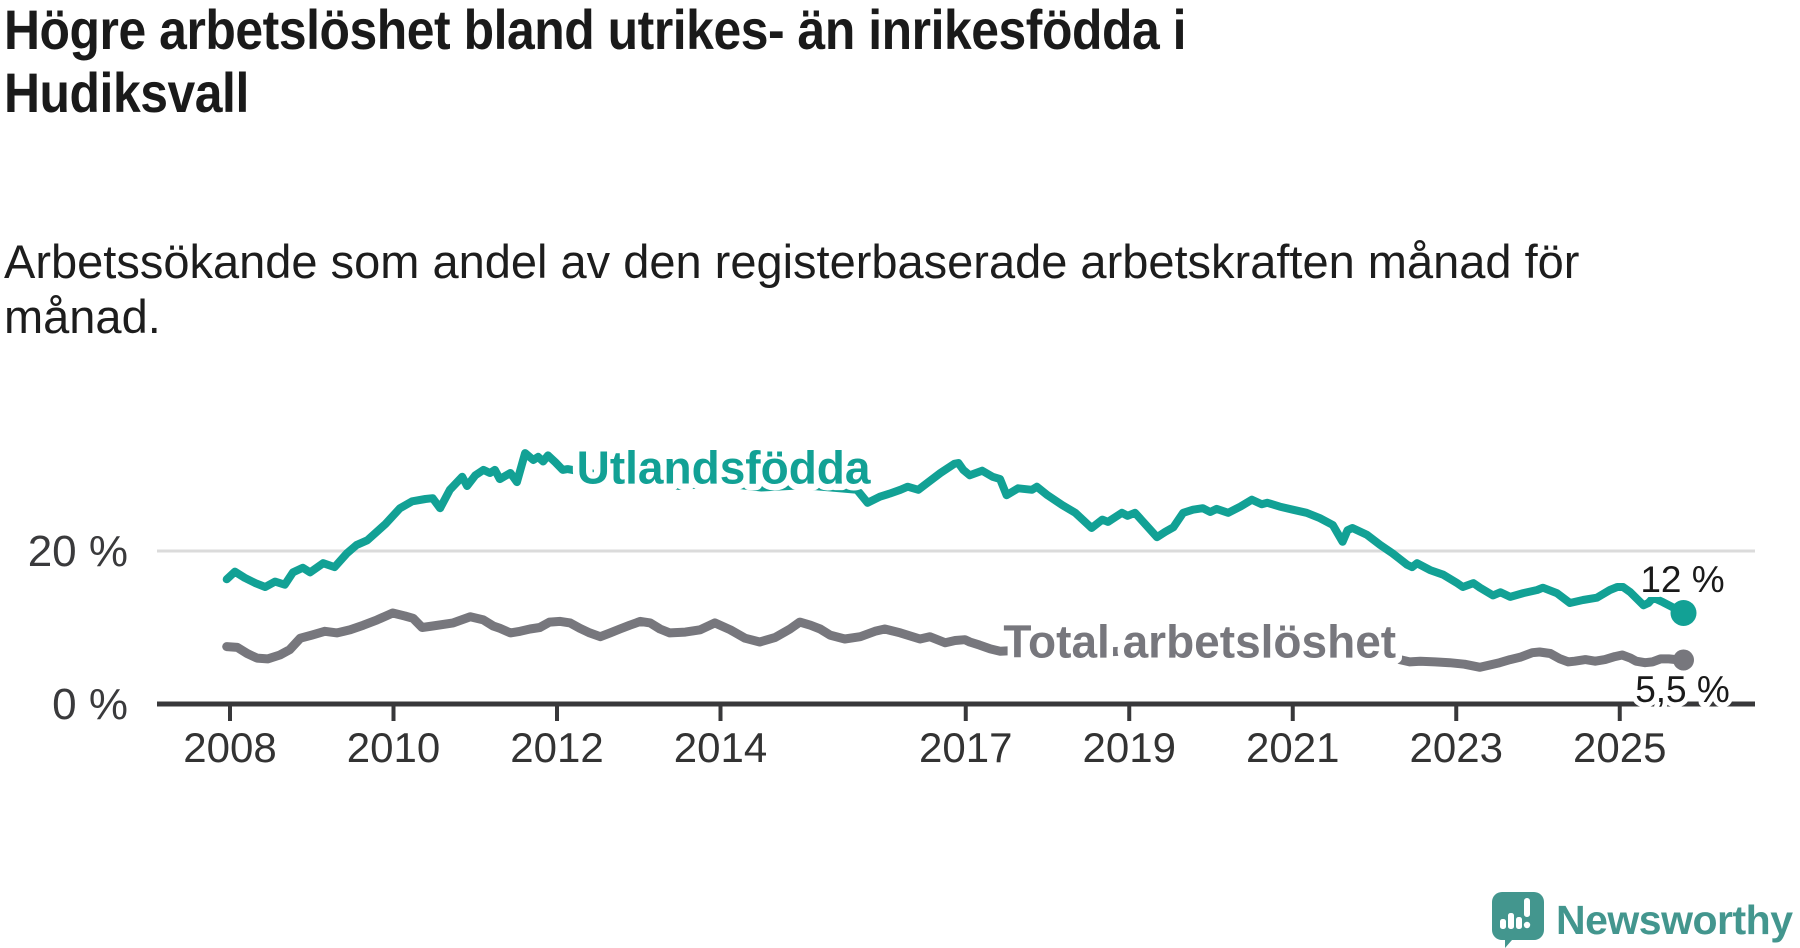 This screenshot has height=948, width=1800. Describe the element at coordinates (1503, 924) in the screenshot. I see `bar-chart-bar1` at that location.